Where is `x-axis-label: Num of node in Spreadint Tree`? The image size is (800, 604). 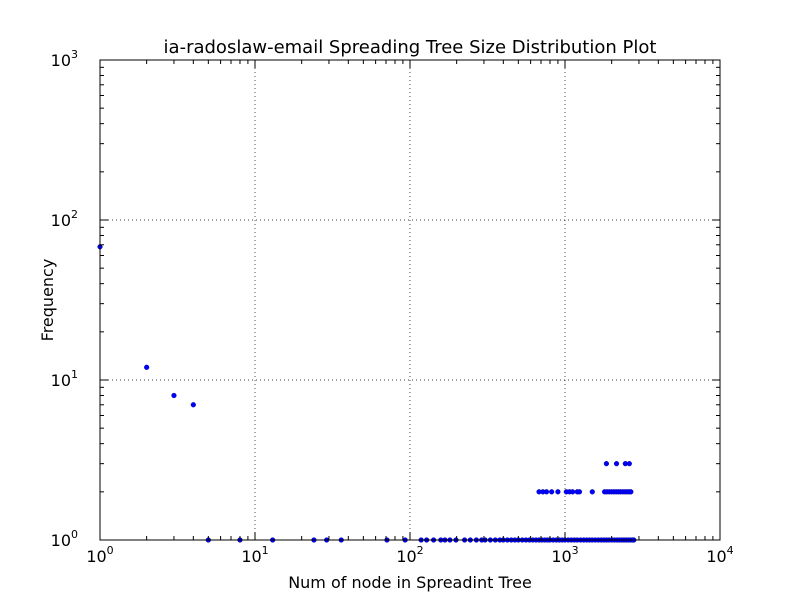
x-axis-label: Num of node in Spreadint Tree is located at coordinates (410, 582).